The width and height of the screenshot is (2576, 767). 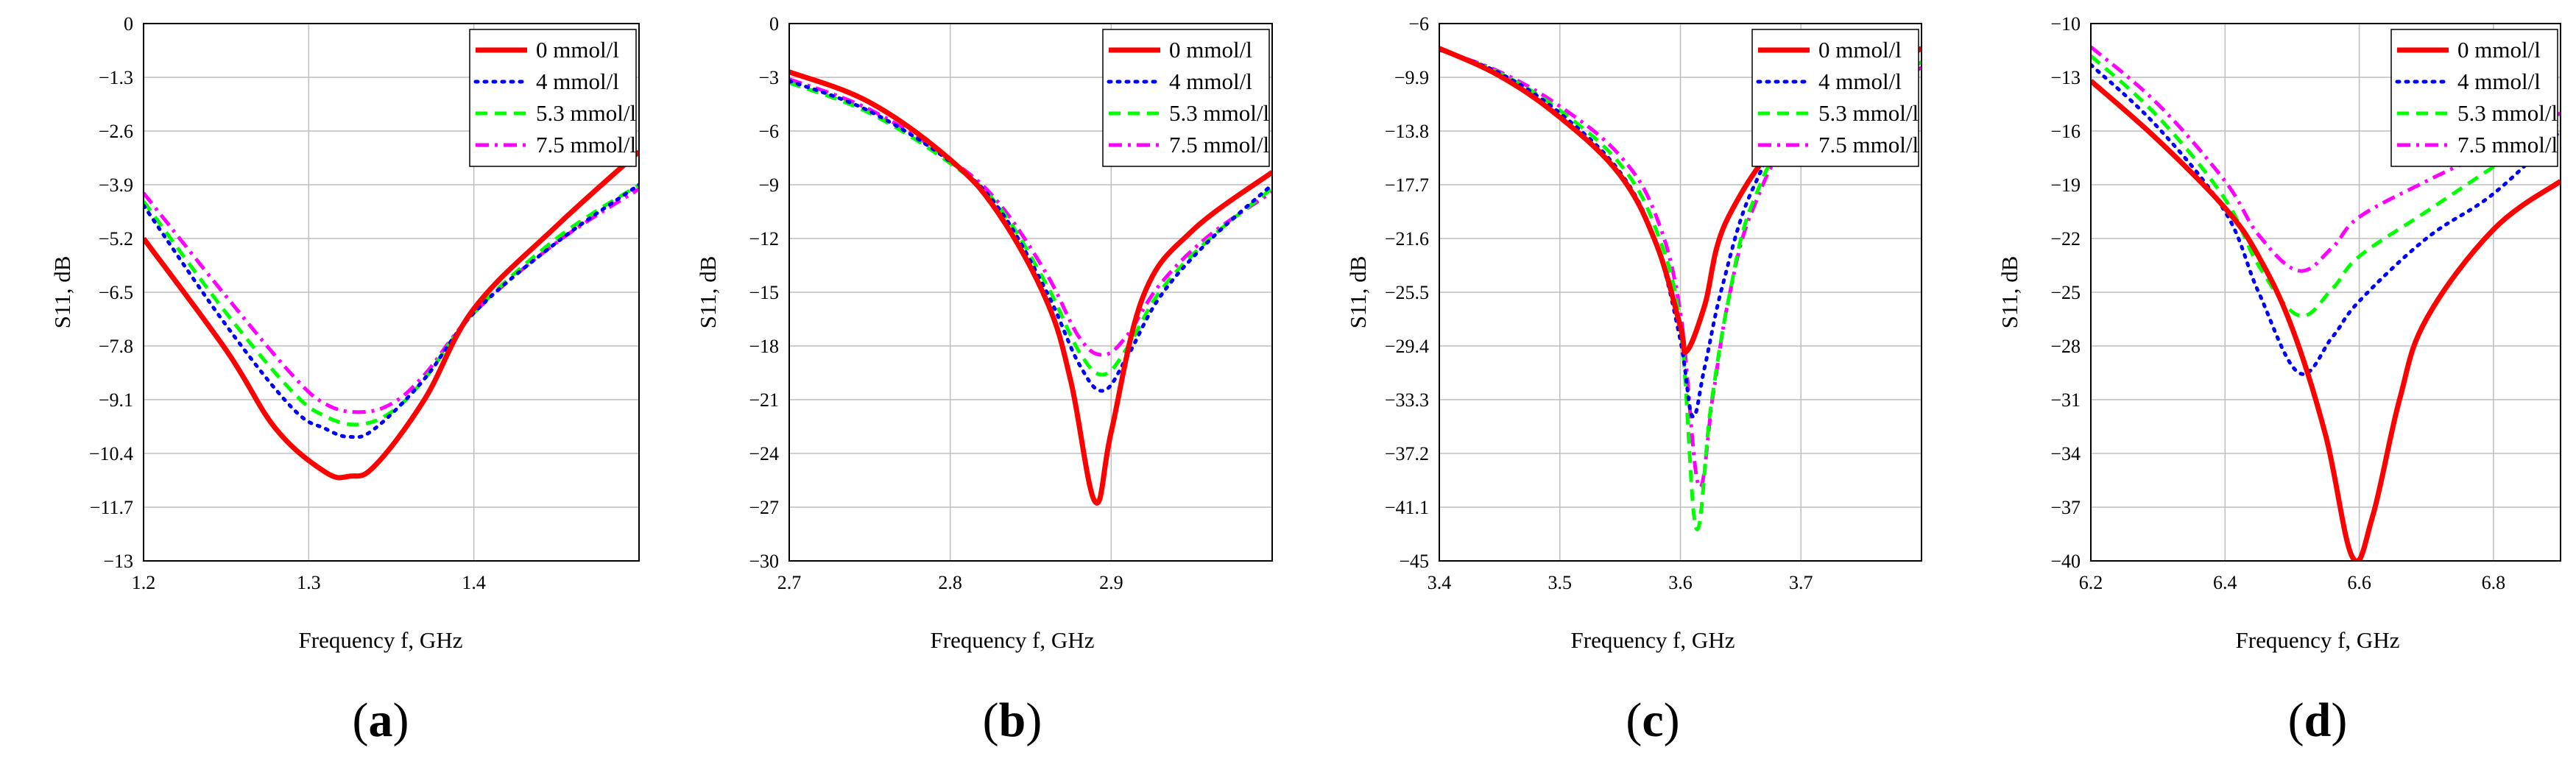 What do you see at coordinates (1407, 346) in the screenshot?
I see `y-tick-label: −29.4` at bounding box center [1407, 346].